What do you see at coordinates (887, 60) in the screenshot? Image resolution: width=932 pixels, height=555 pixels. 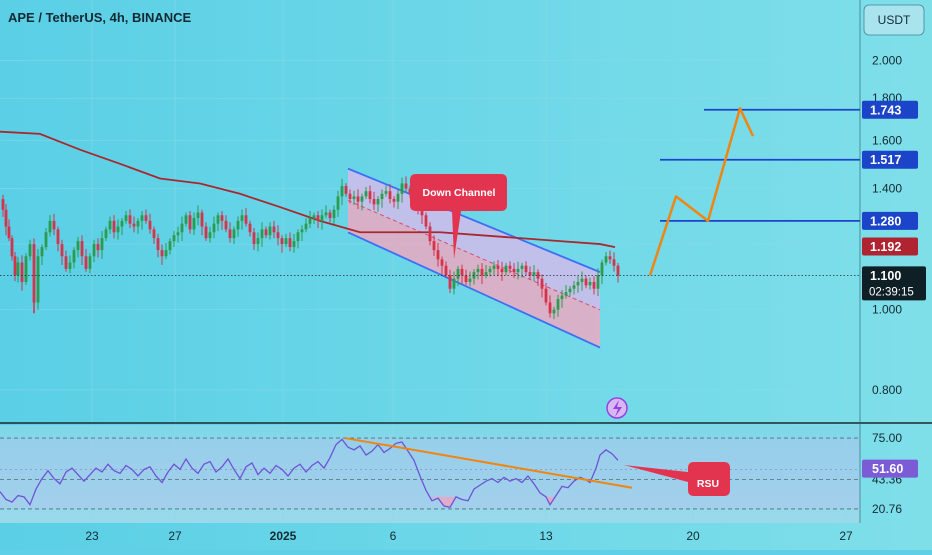 I see `price-tick-label: 2.000` at bounding box center [887, 60].